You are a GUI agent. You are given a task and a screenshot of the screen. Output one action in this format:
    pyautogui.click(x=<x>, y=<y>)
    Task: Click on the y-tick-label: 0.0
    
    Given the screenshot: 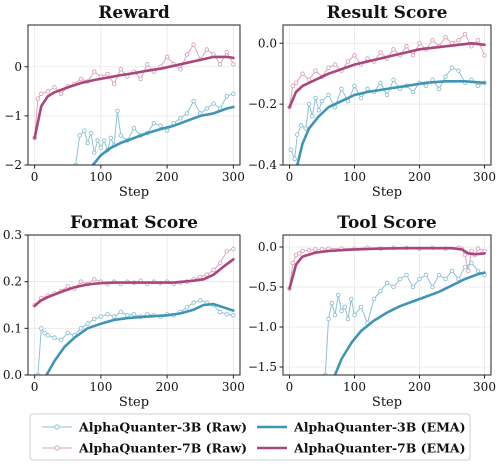 What is the action you would take?
    pyautogui.click(x=267, y=43)
    